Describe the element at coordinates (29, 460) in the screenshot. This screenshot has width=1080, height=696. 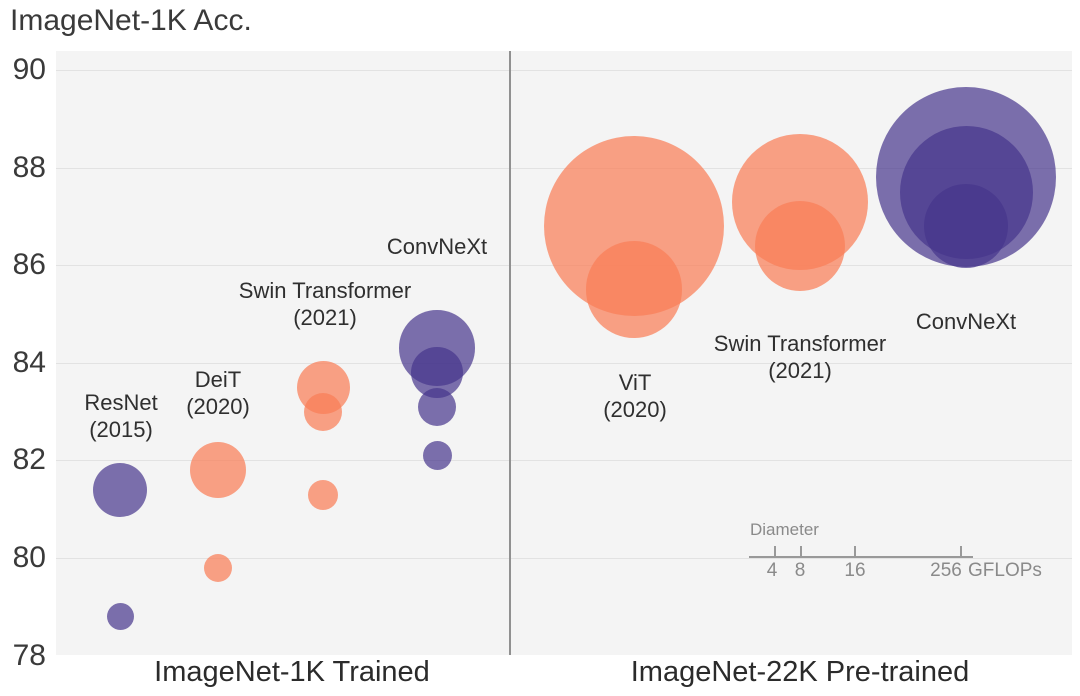
I see `y-tick-label-82: 82` at that location.